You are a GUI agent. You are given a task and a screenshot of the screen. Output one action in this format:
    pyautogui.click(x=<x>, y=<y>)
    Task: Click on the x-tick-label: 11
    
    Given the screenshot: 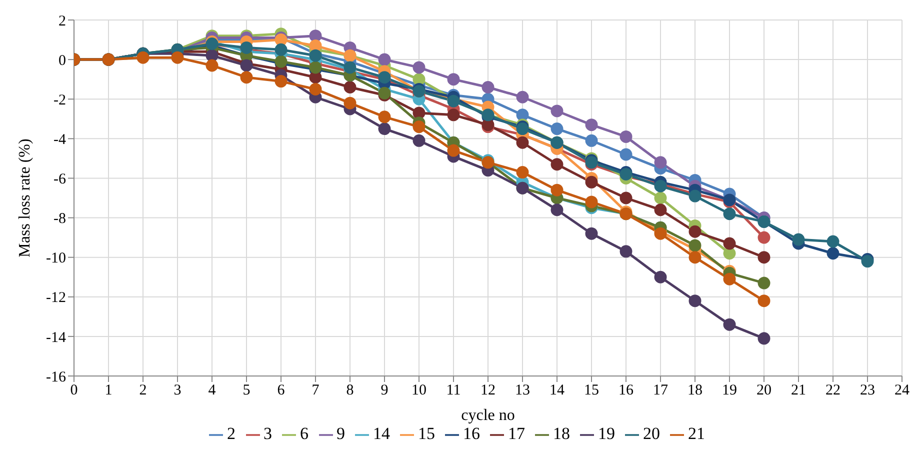 What is the action you would take?
    pyautogui.click(x=453, y=390)
    